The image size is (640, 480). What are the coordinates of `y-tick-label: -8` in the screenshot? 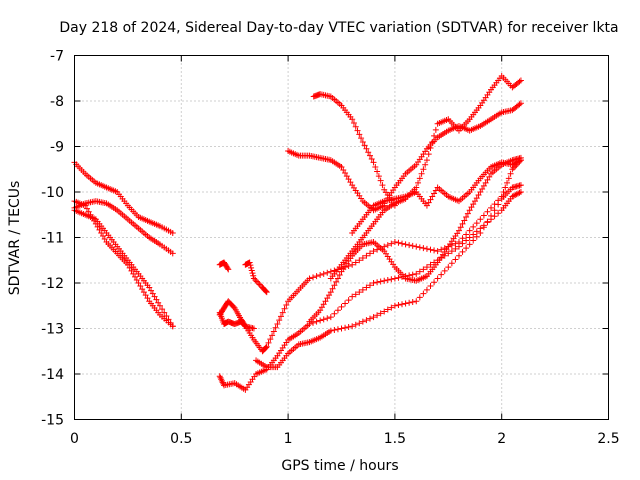 It's located at (57, 102).